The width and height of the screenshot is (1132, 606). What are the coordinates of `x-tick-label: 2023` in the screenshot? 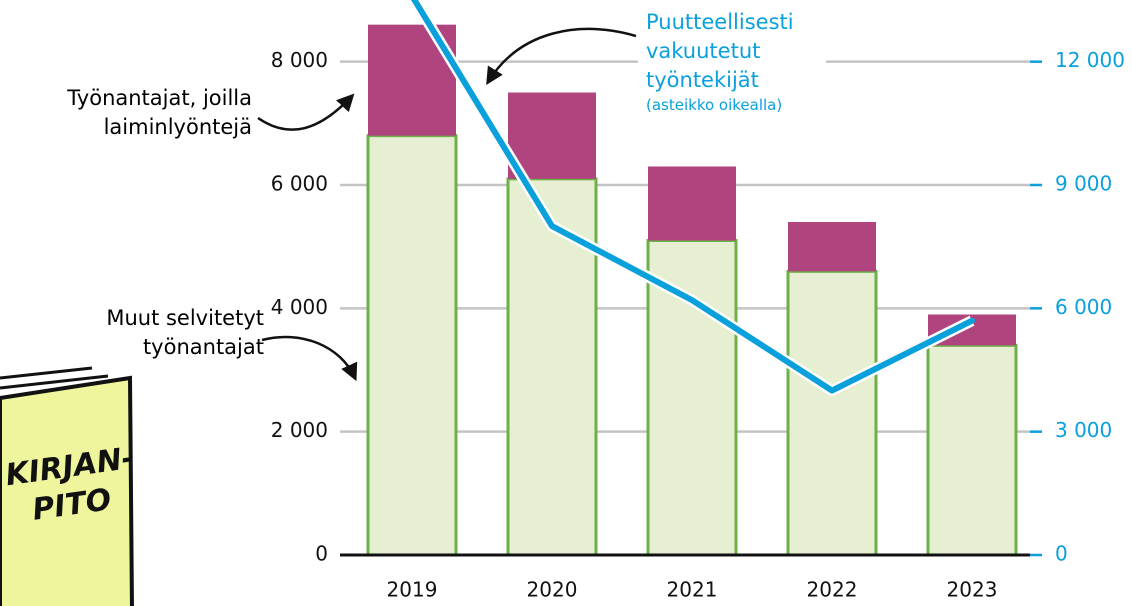 It's located at (972, 590).